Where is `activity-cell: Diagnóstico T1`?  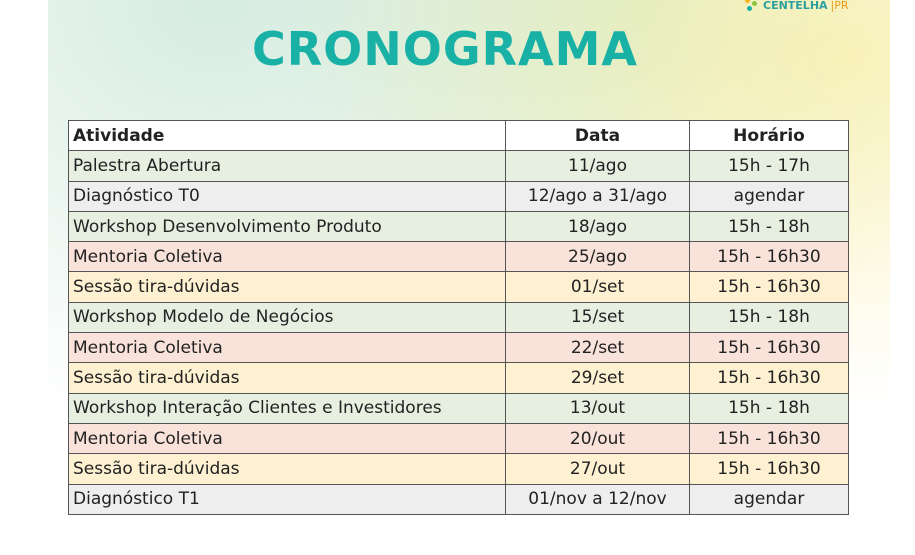
activity-cell: Diagnóstico T1 is located at coordinates (287, 499).